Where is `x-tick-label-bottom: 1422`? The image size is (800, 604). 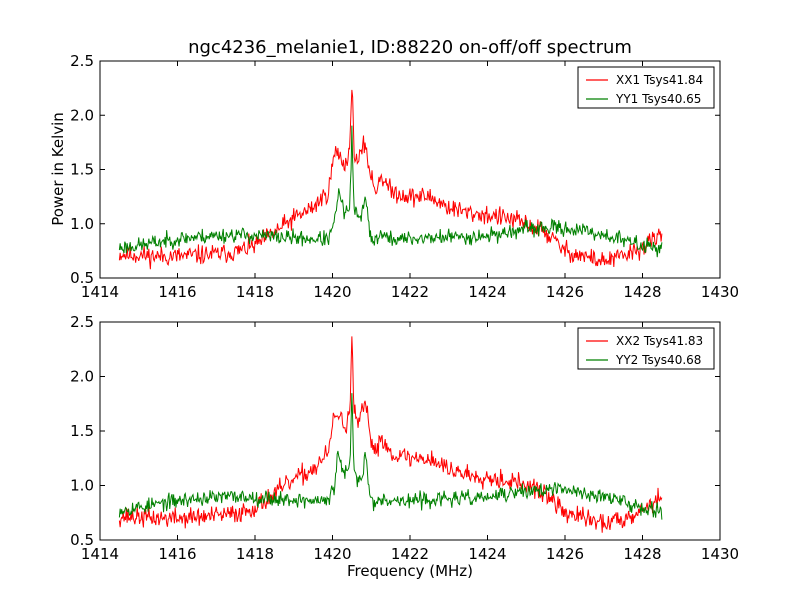
x-tick-label-bottom: 1422 is located at coordinates (410, 554).